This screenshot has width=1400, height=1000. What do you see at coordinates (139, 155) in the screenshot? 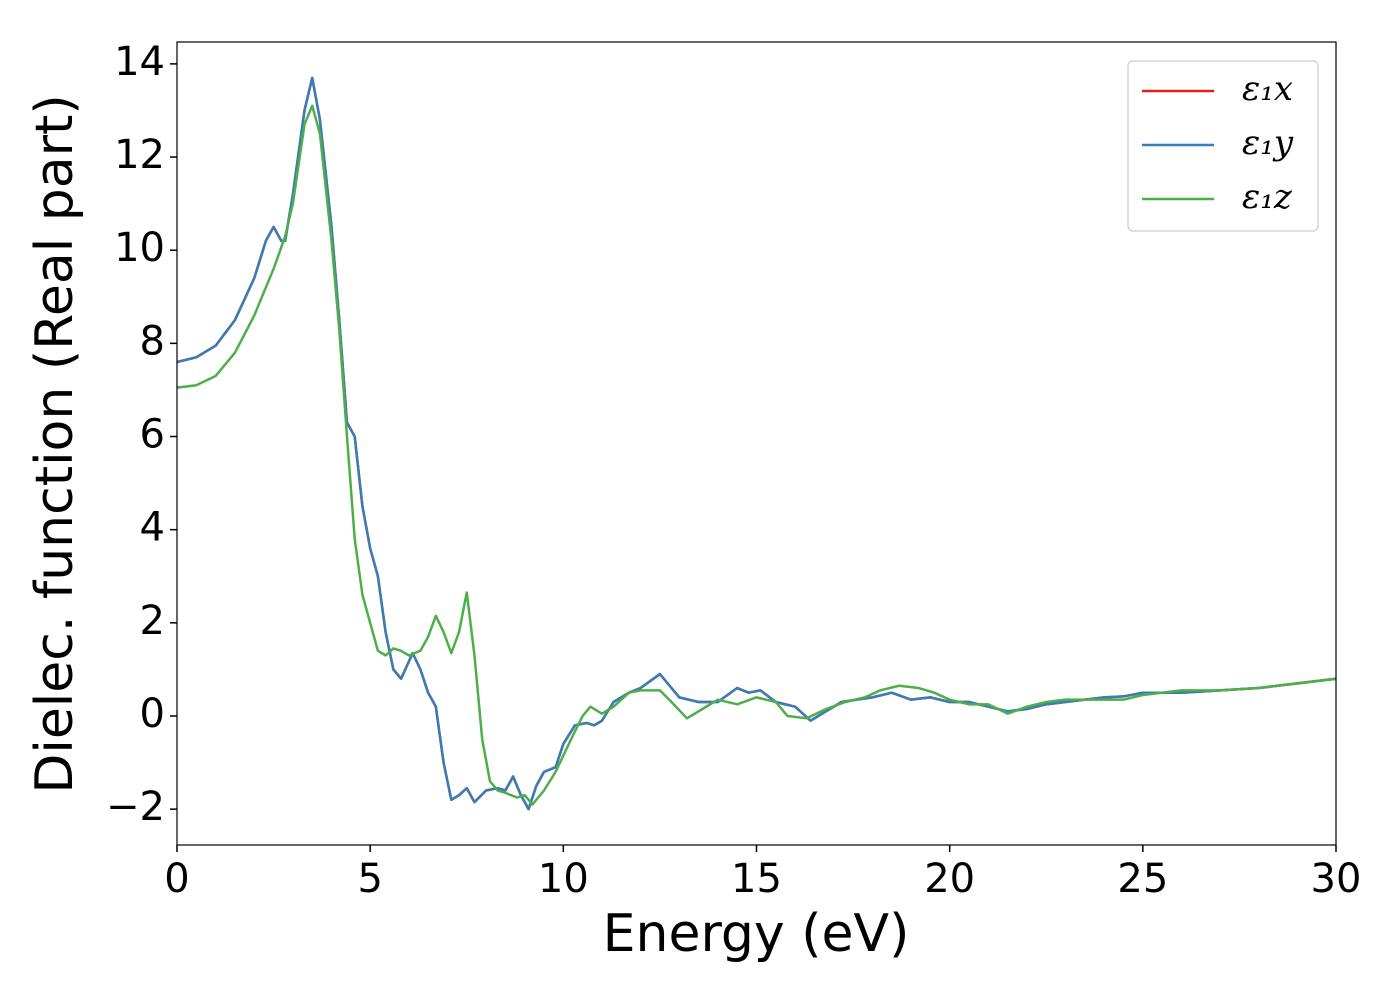
I see `y-tick-label: 12` at bounding box center [139, 155].